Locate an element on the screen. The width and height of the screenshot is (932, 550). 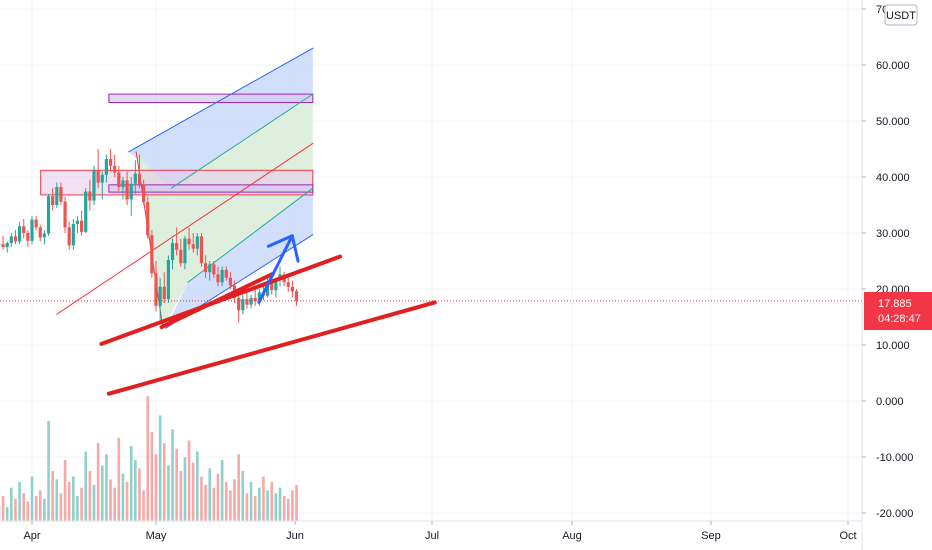
forecast-arrow is located at coordinates (278, 269).